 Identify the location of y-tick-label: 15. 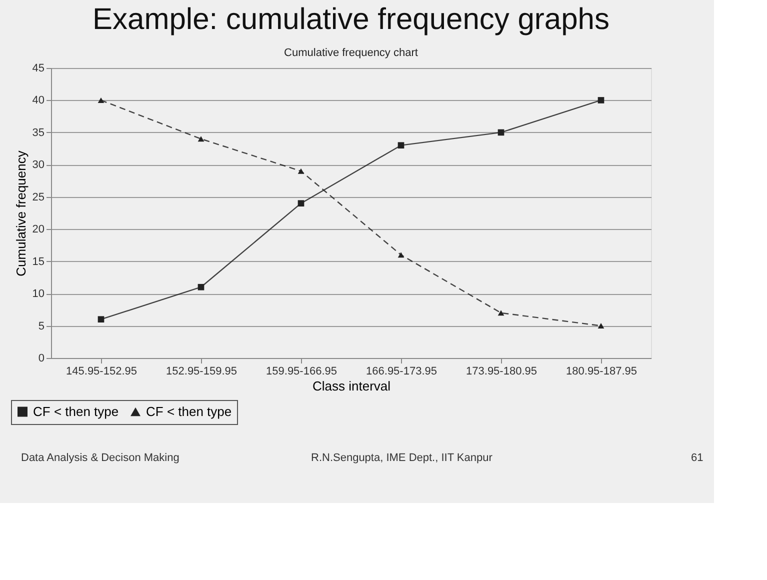
(38, 262).